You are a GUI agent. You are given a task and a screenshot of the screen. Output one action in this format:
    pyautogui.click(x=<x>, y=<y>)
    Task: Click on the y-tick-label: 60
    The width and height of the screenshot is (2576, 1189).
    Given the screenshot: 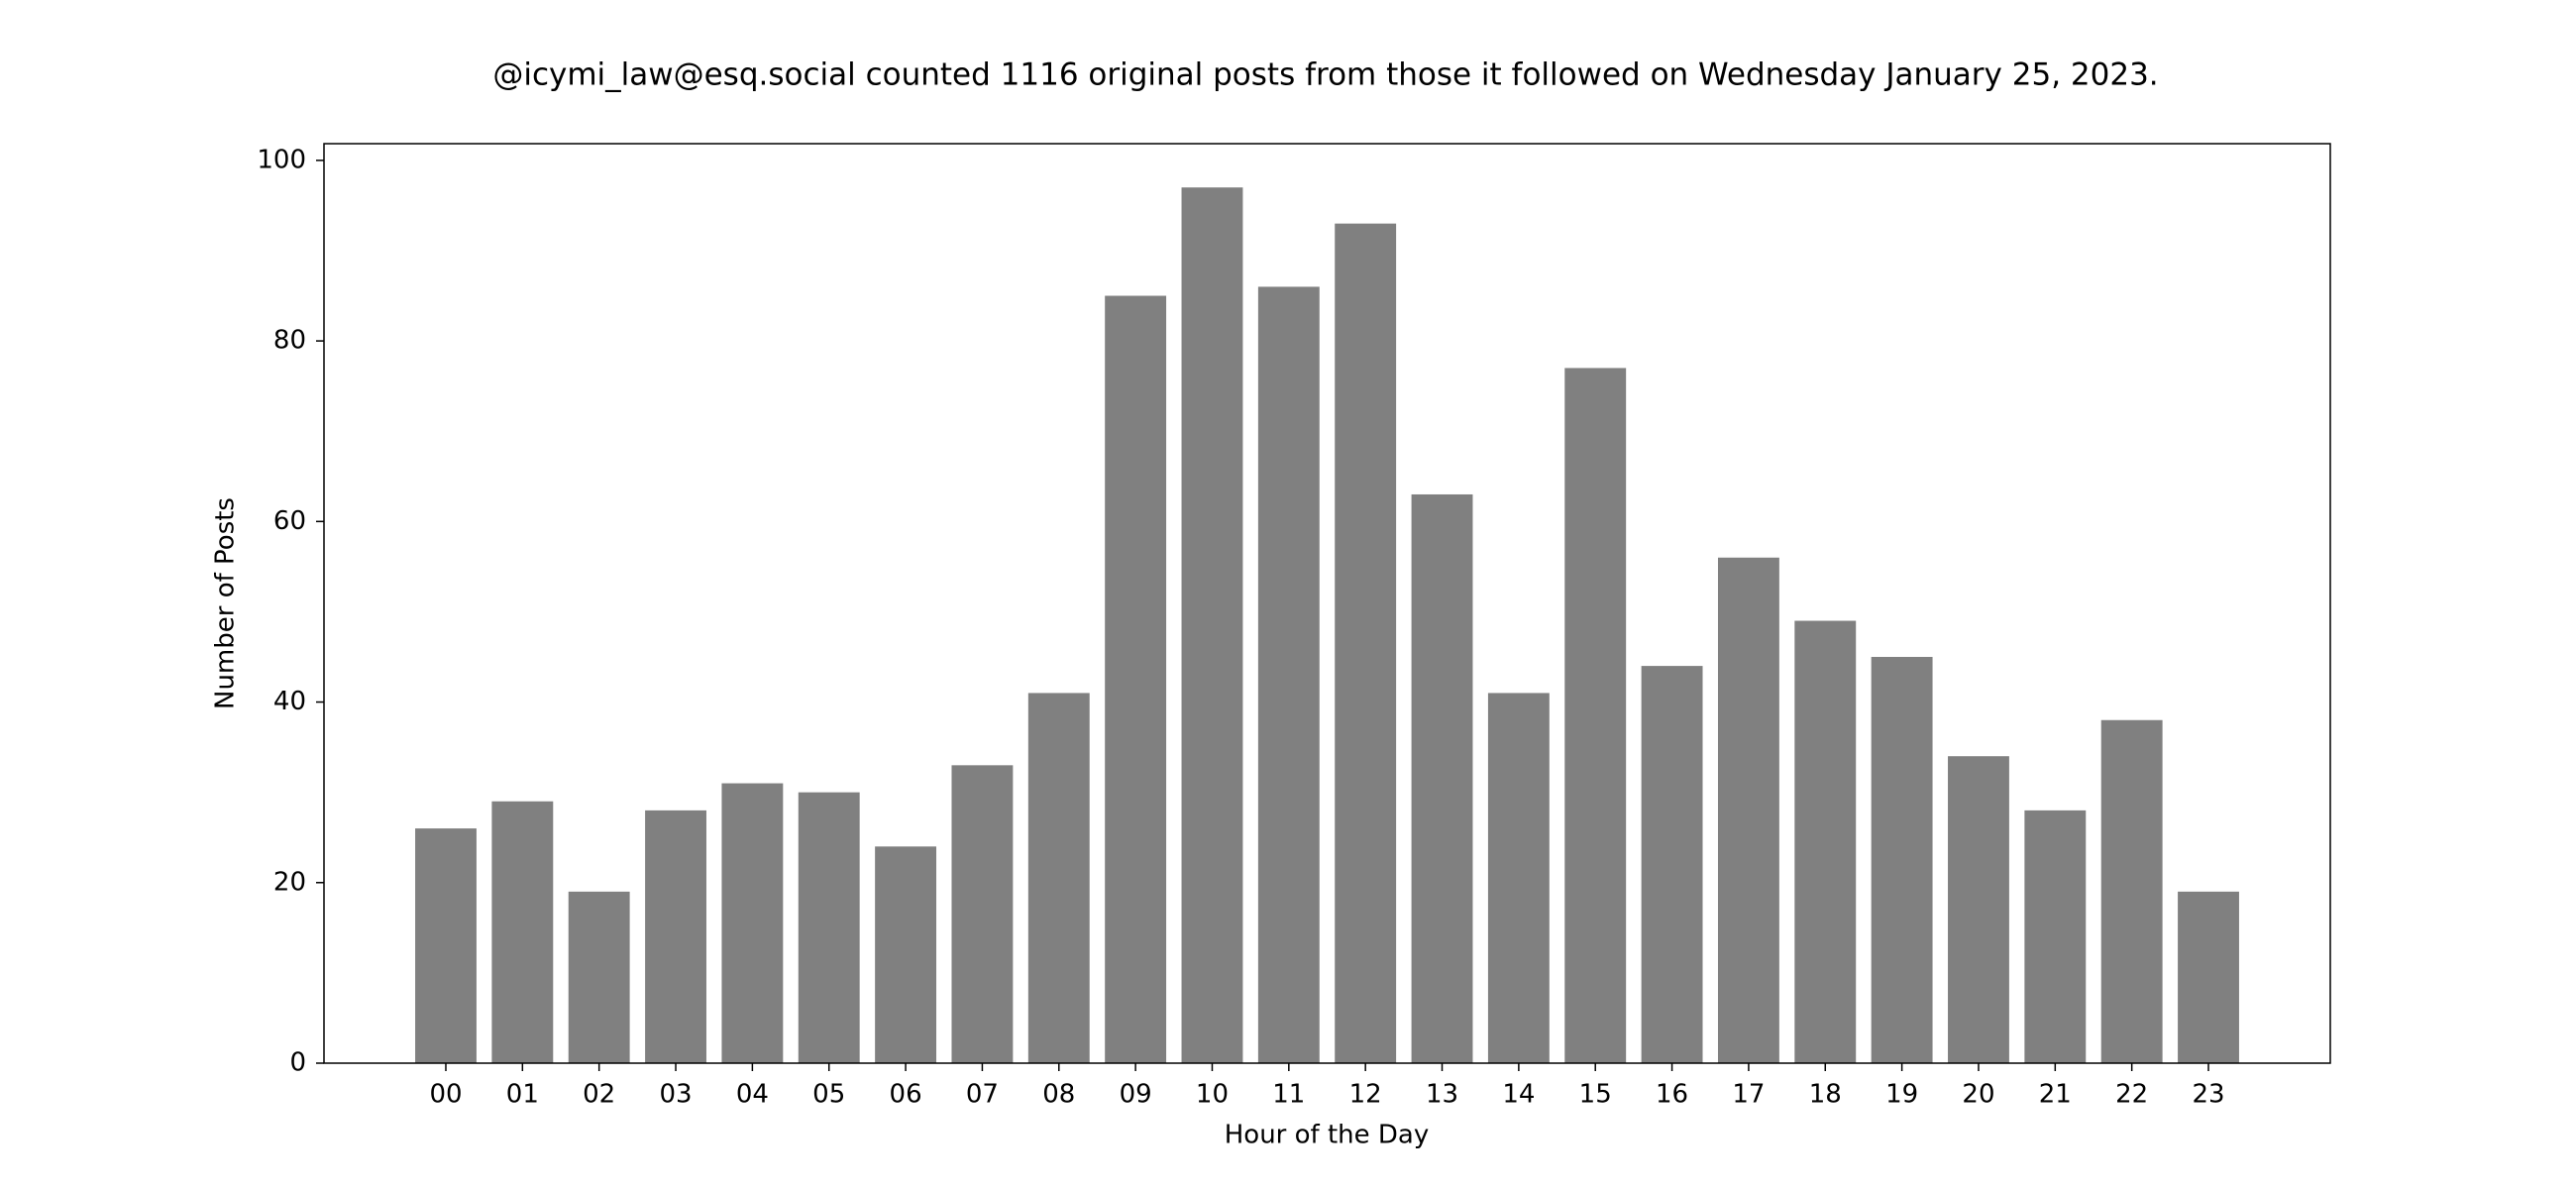 What is the action you would take?
    pyautogui.click(x=289, y=521)
    